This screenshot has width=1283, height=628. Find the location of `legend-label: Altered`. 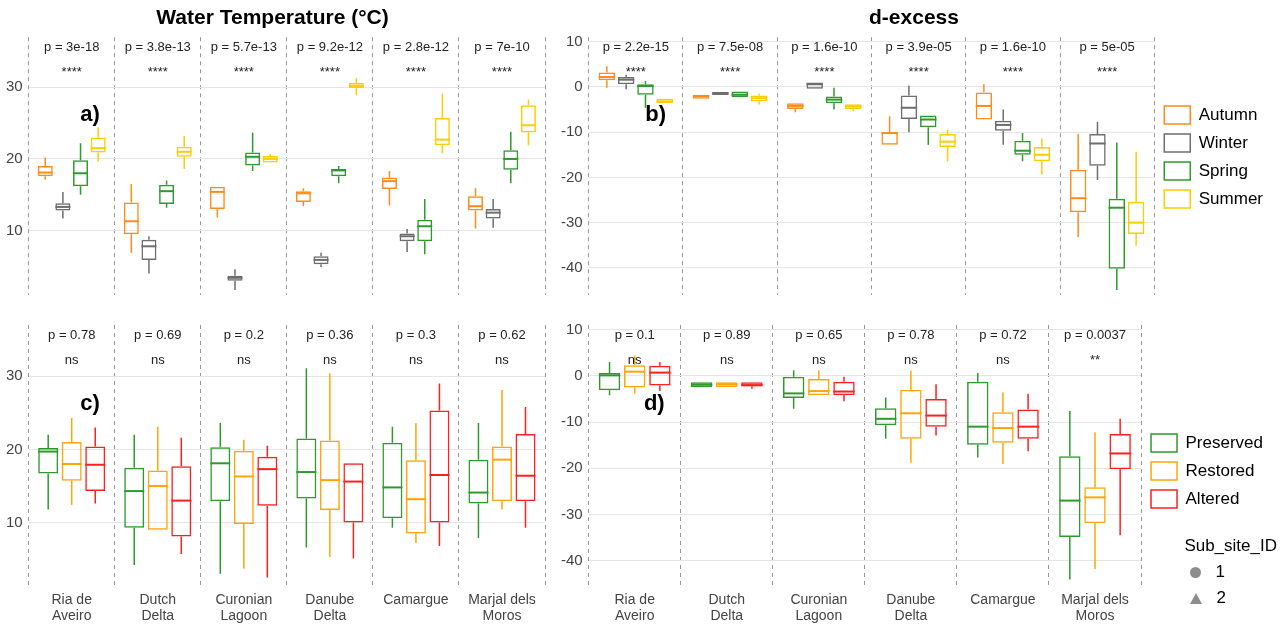

legend-label: Altered is located at coordinates (1212, 498).